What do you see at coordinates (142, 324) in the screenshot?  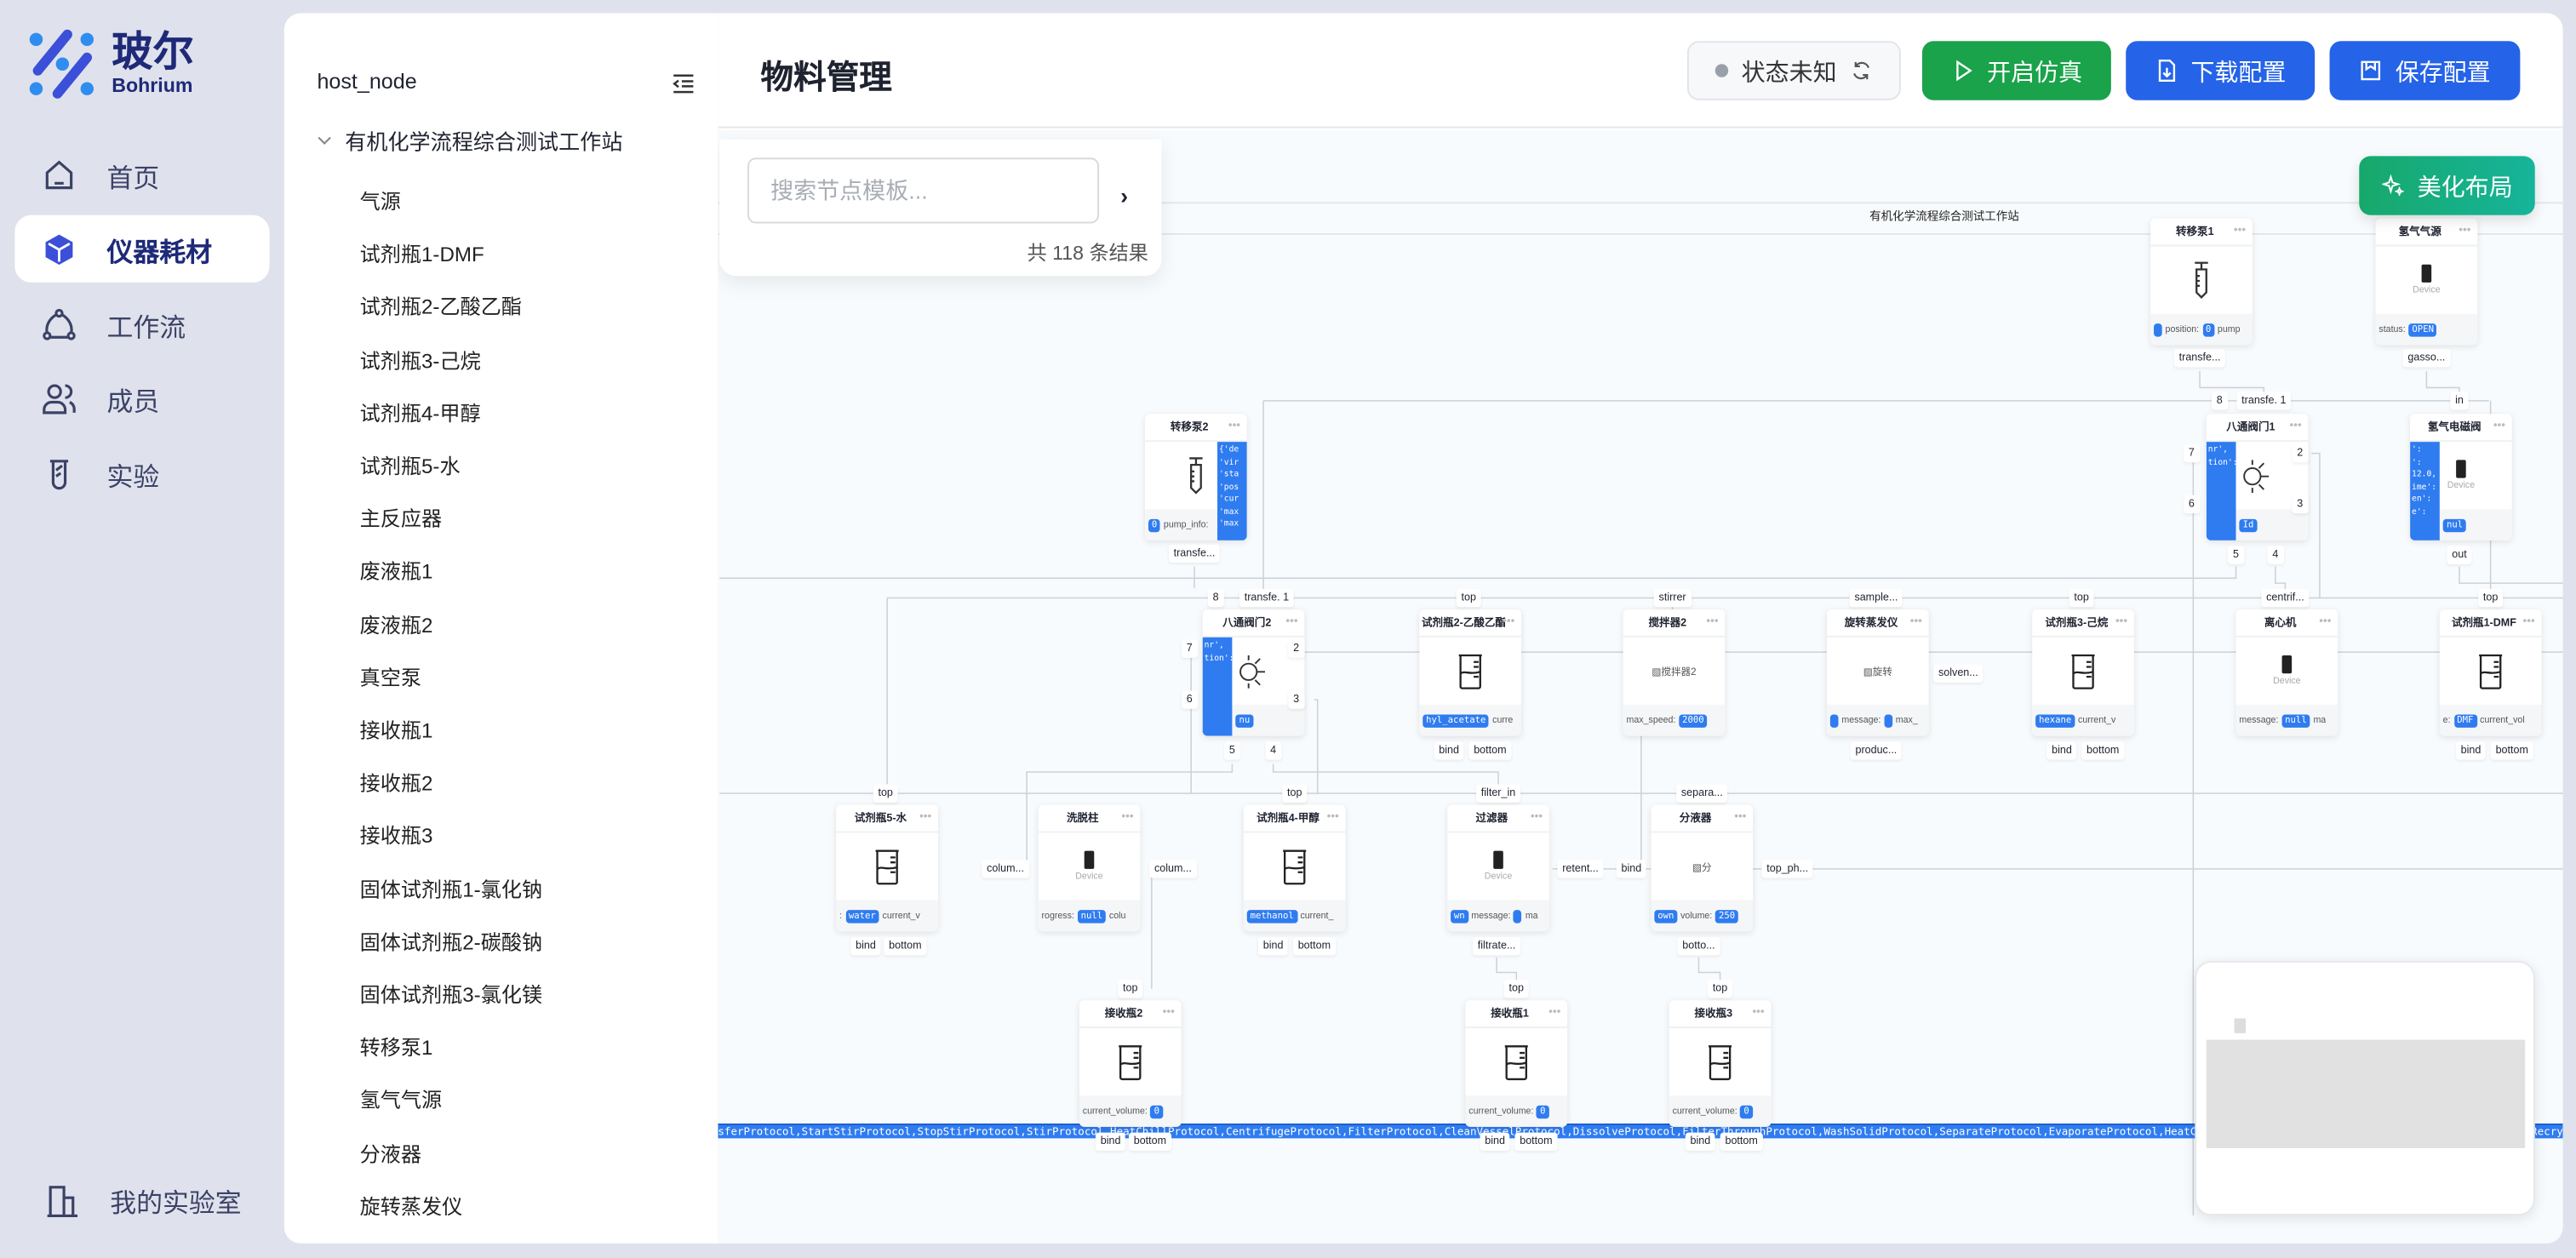 I see `nav-item-workflow: 工作流` at bounding box center [142, 324].